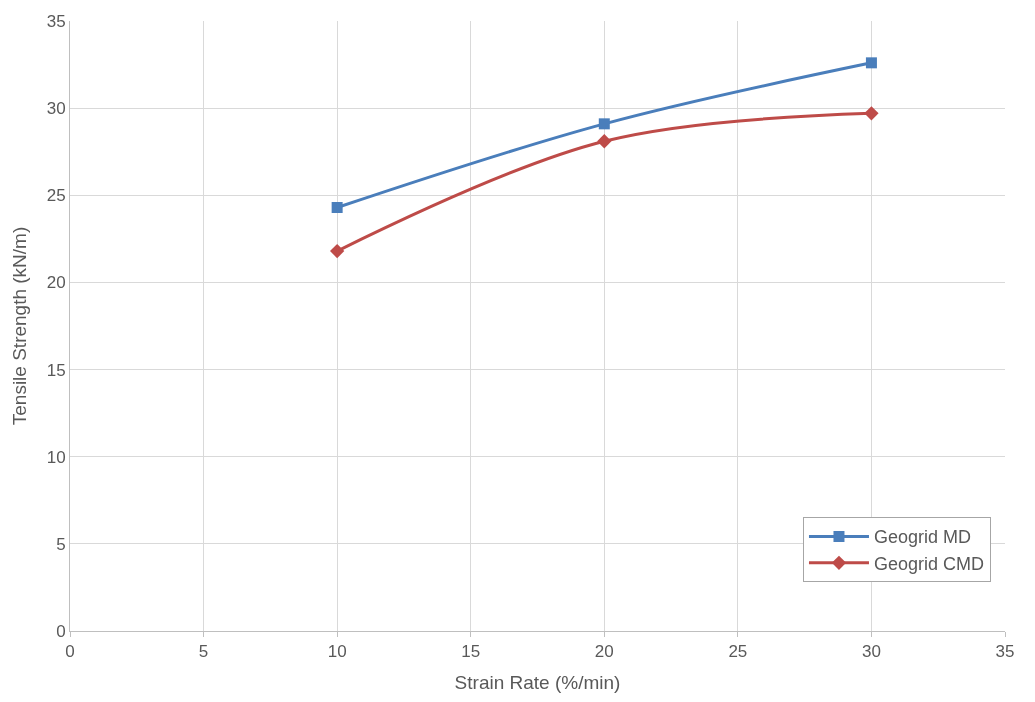 Image resolution: width=1035 pixels, height=702 pixels. What do you see at coordinates (471, 652) in the screenshot?
I see `x-tick-label: 15` at bounding box center [471, 652].